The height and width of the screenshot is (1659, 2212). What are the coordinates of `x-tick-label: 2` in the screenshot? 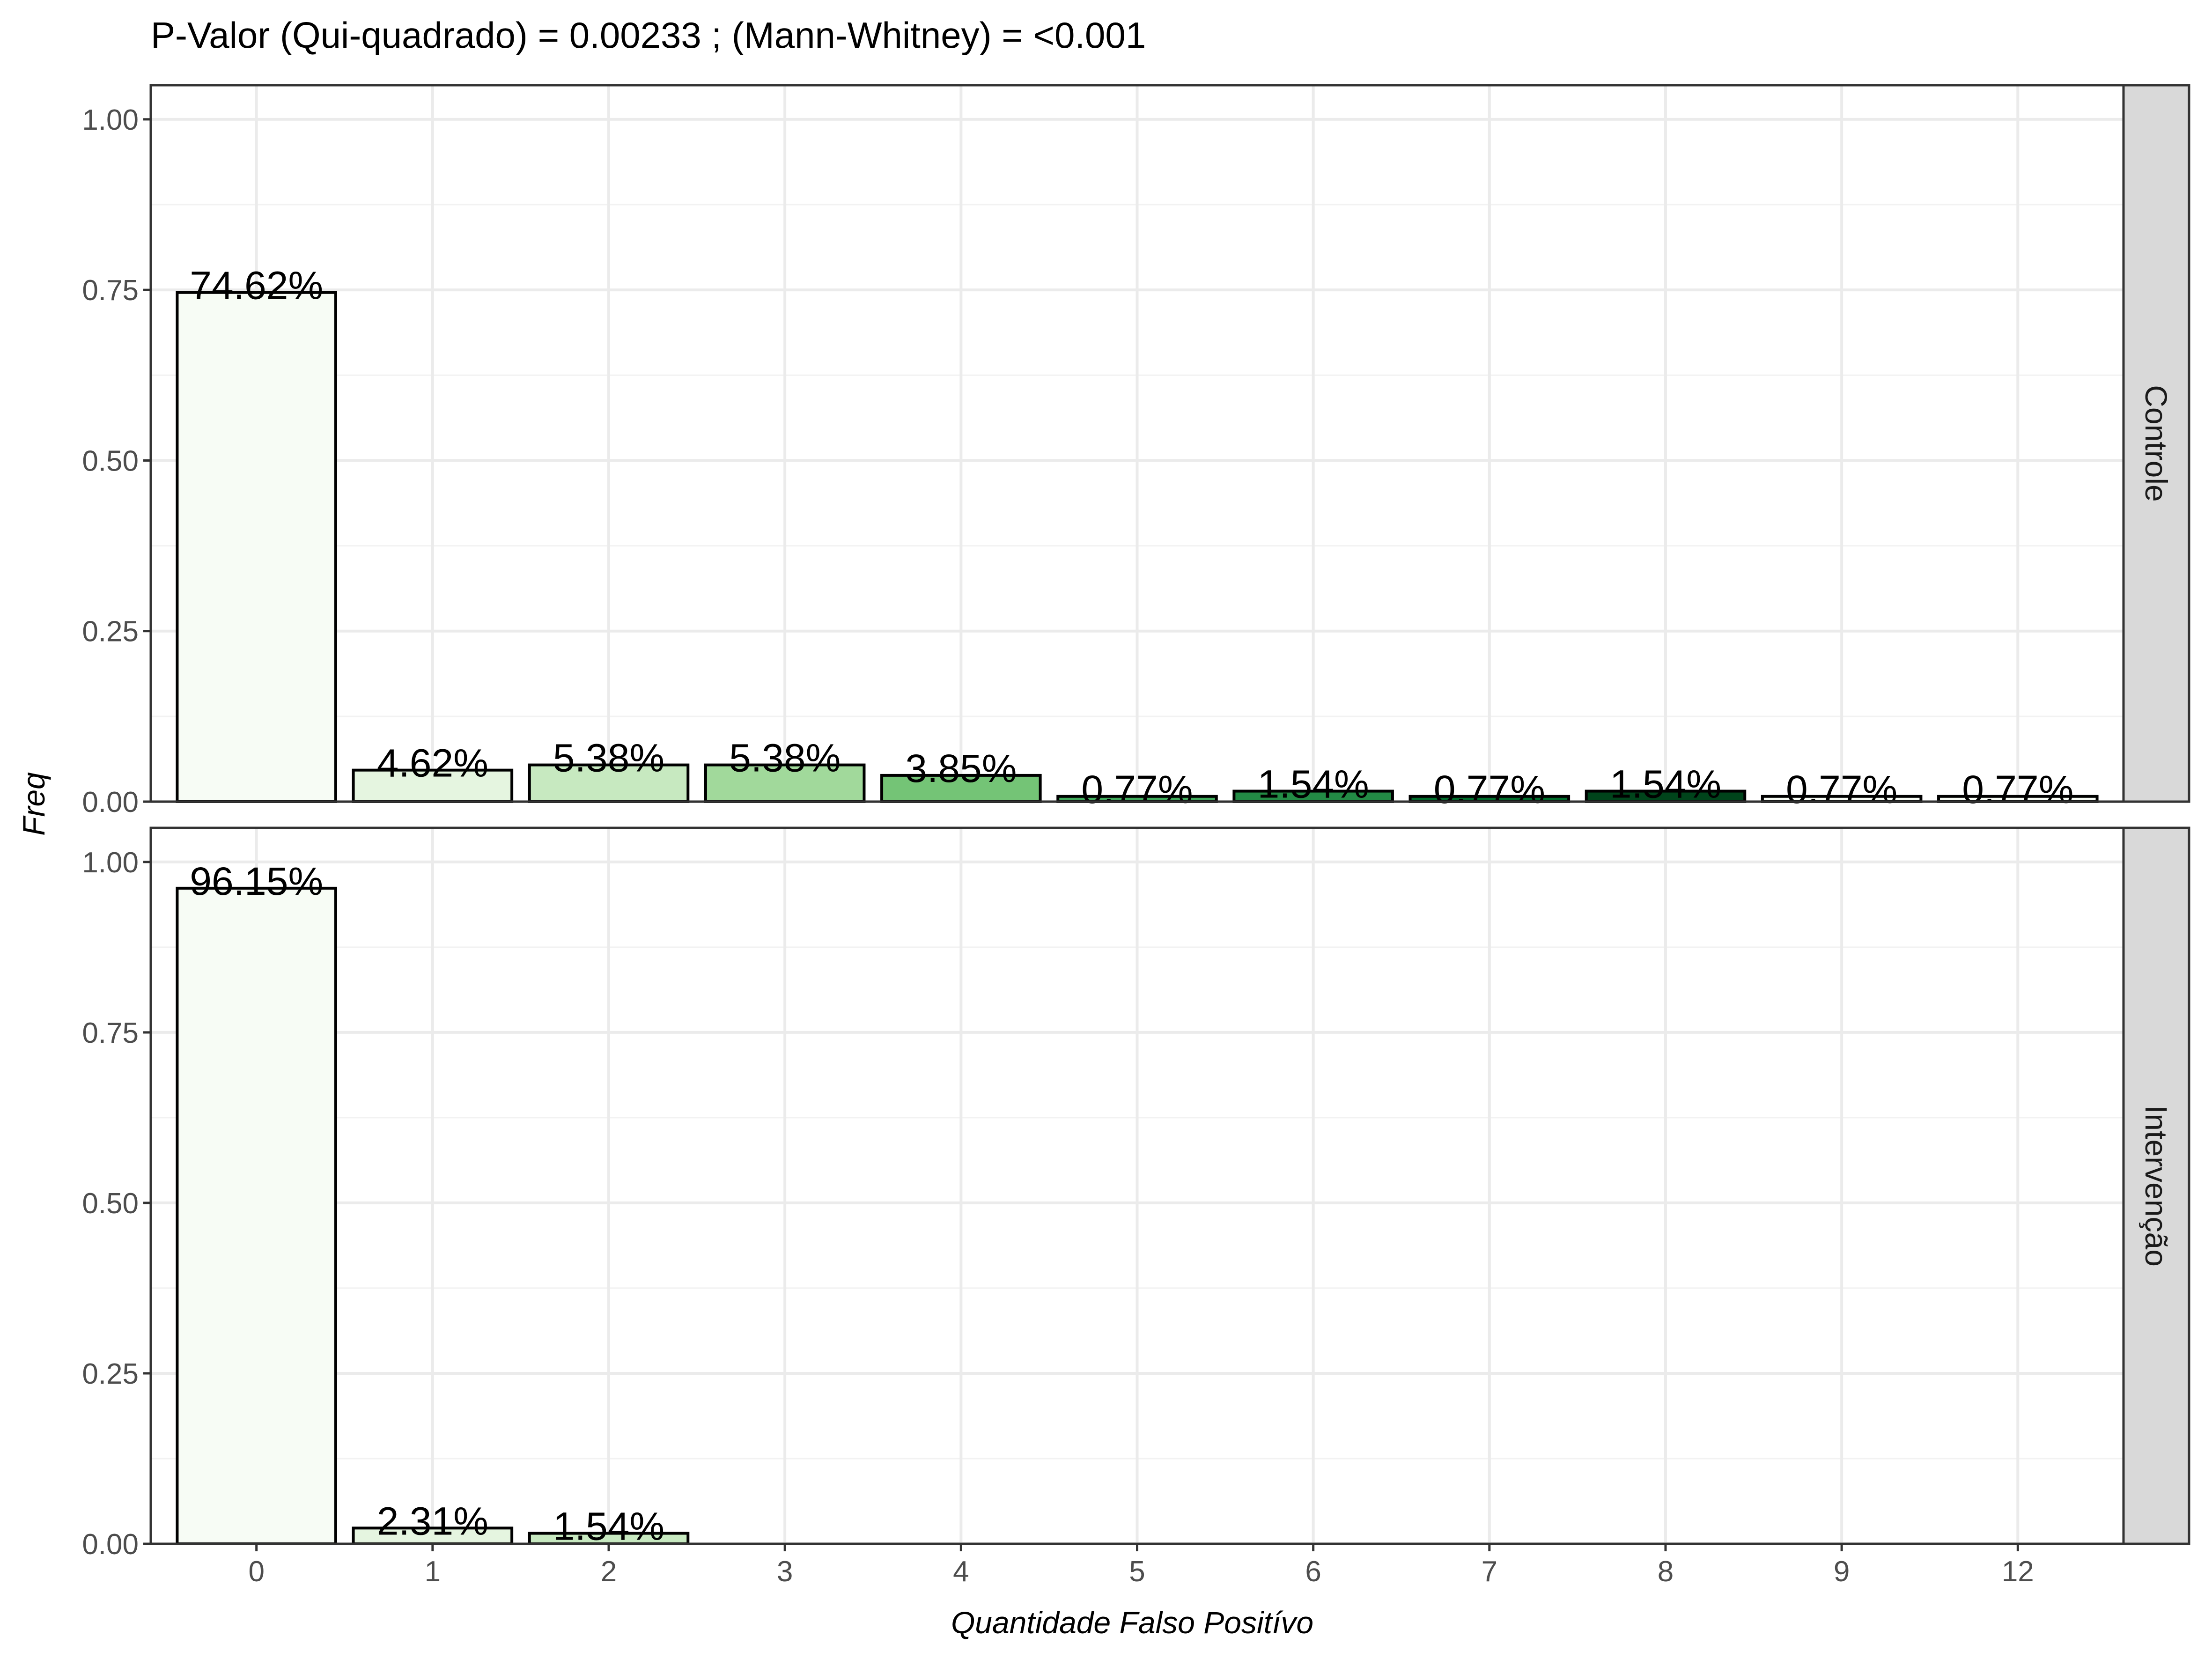 It's located at (609, 1572).